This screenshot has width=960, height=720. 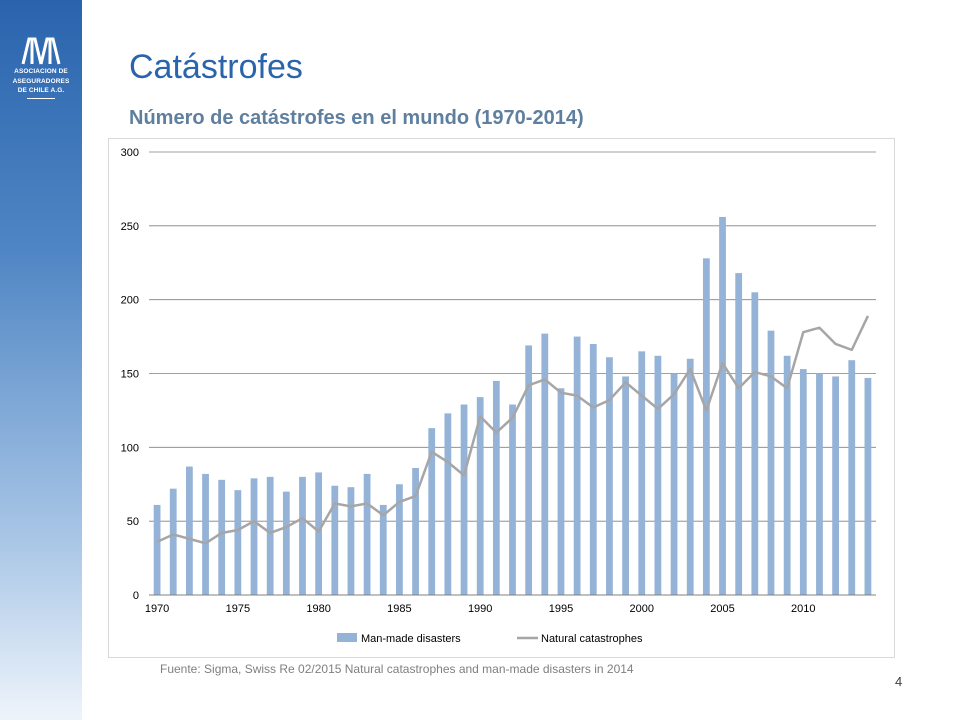 I want to click on y-tick-label: 300, so click(x=130, y=153).